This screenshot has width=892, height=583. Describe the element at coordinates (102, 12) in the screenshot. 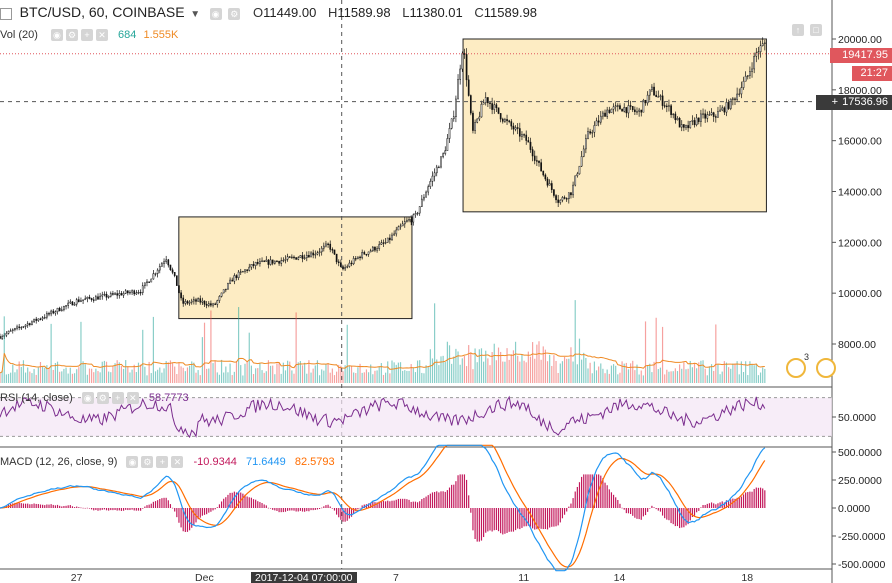

I see `symbol-title: BTC/USD, 60, COINBASE` at that location.